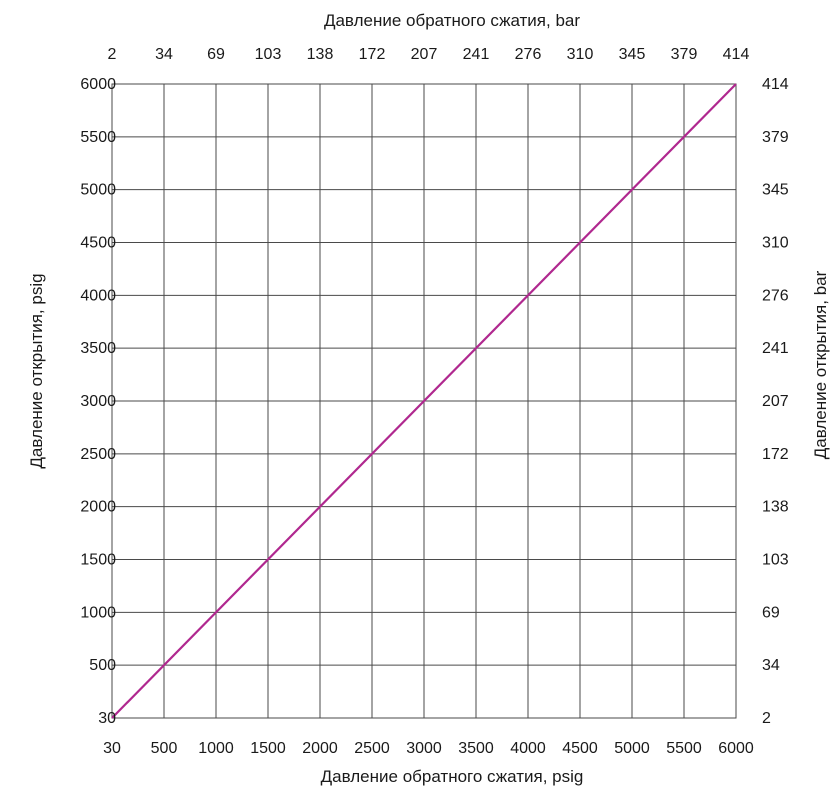 The height and width of the screenshot is (789, 836). I want to click on y2-tick-label: 276, so click(775, 295).